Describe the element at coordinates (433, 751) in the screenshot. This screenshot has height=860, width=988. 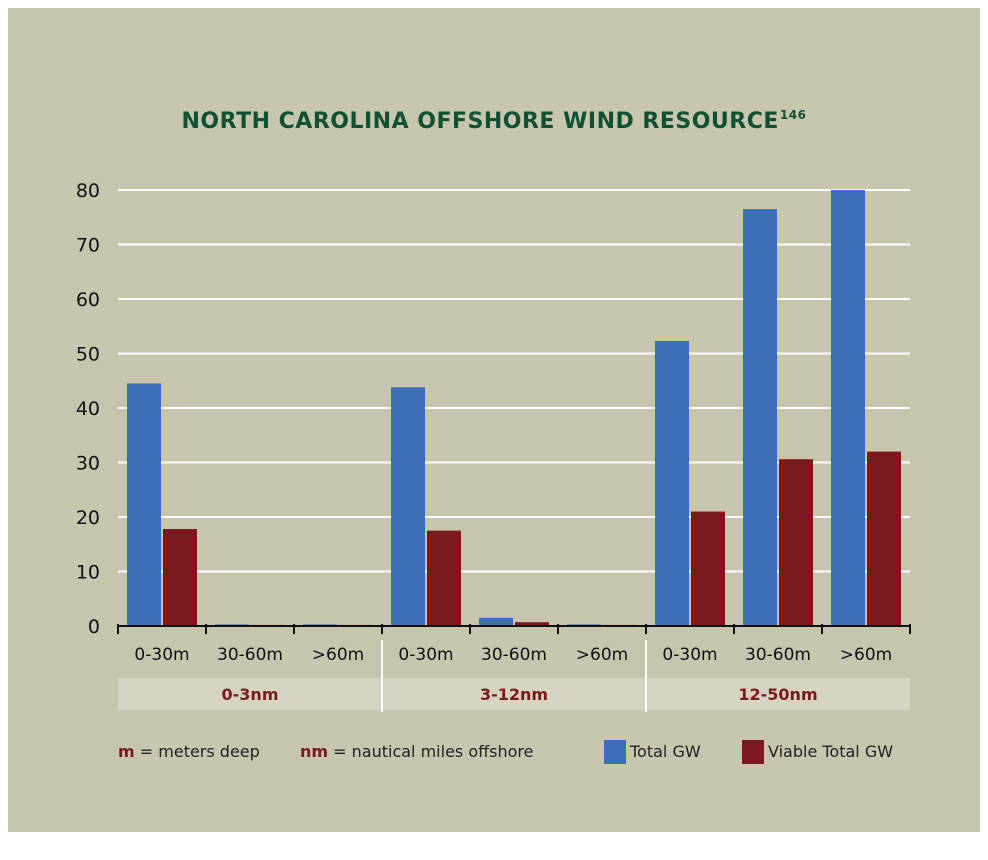
I see `legend-nm-text: = nautical miles offshore` at that location.